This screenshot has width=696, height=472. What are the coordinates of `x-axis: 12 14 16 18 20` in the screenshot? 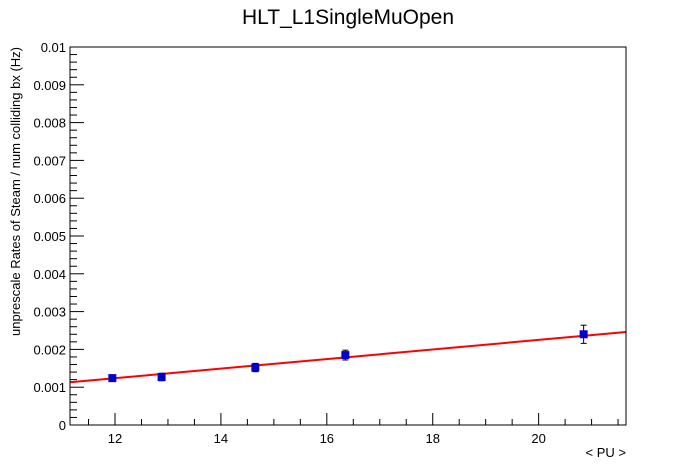 It's located at (353, 429).